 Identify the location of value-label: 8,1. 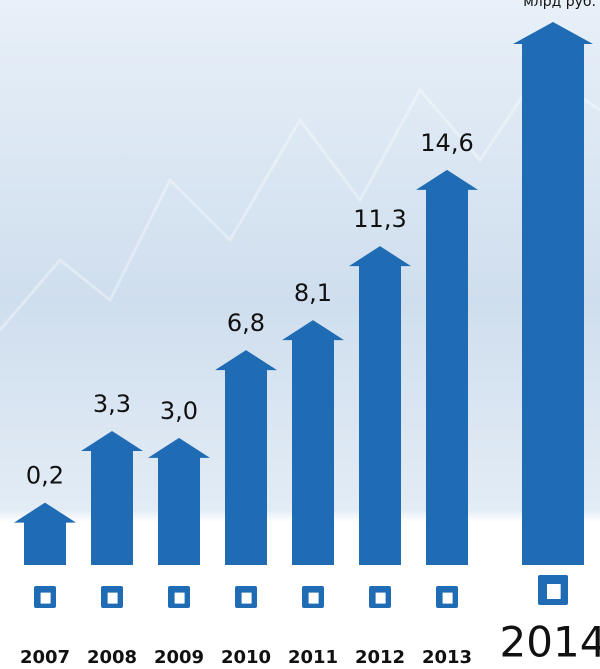
(313, 293).